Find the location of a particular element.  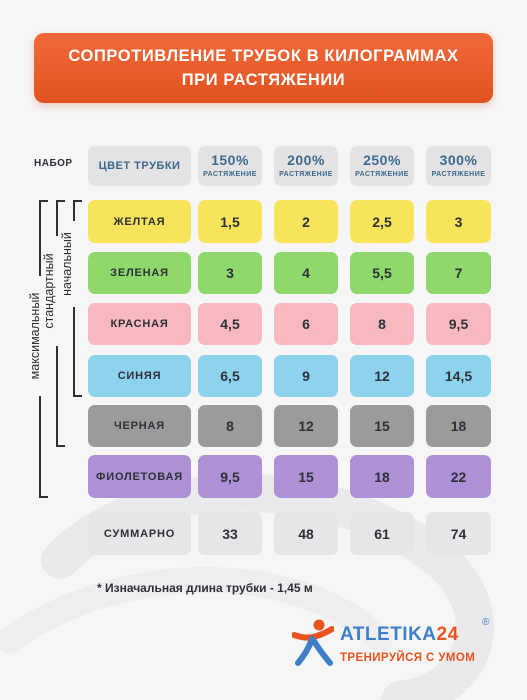

row-color-name: ЖЕЛТАЯ is located at coordinates (139, 221).